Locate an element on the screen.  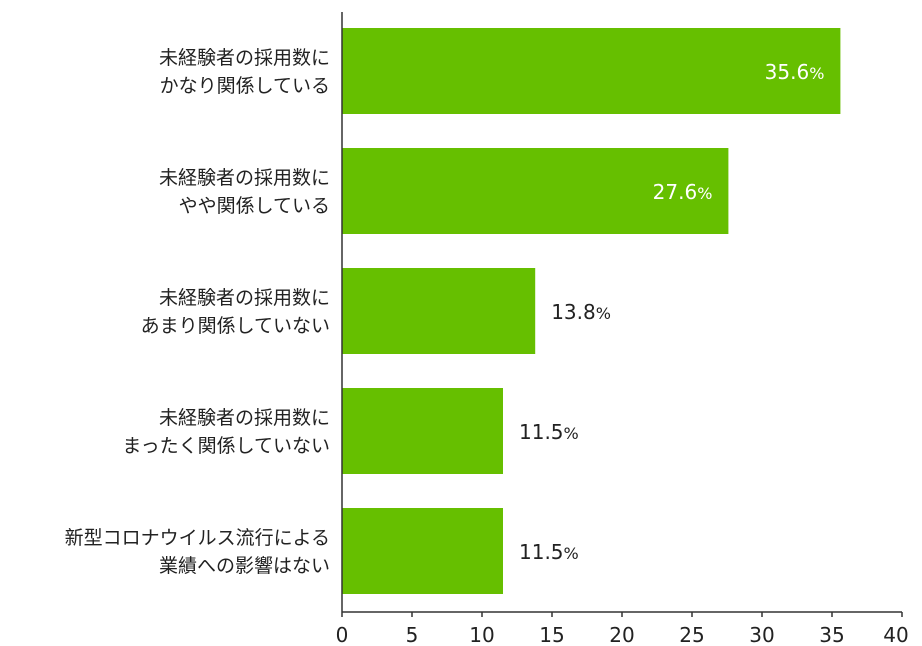
category-label-line: 新型コロナウイルス流行による is located at coordinates (197, 538).